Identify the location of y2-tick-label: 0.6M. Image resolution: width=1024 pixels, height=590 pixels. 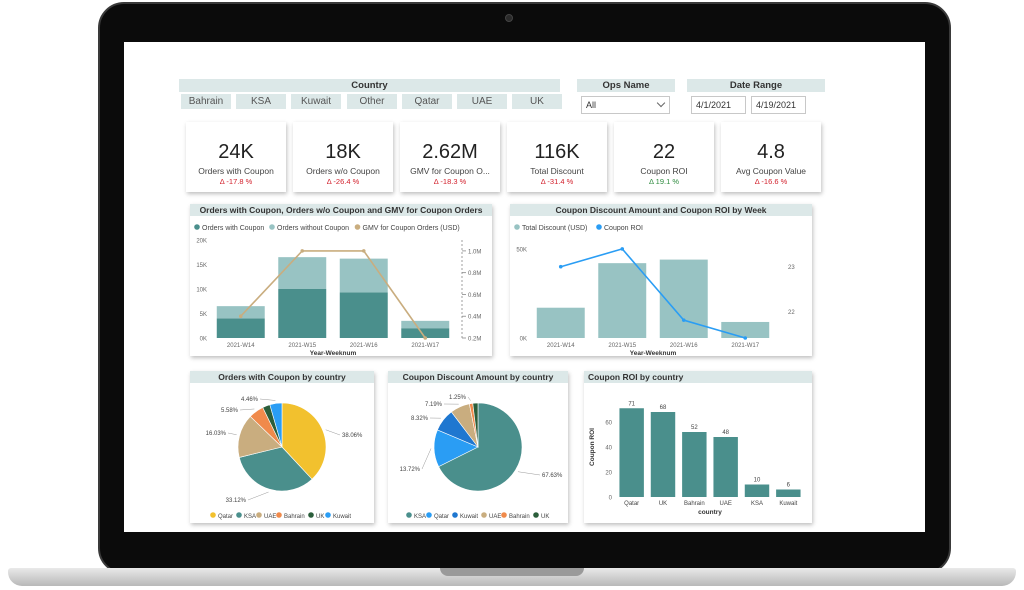
(474, 296).